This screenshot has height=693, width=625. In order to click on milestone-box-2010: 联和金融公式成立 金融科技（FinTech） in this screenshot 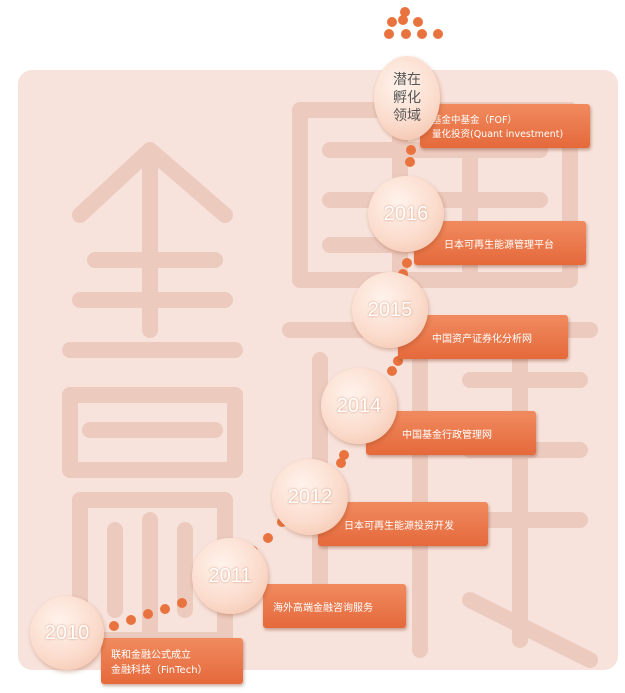, I will do `click(172, 661)`.